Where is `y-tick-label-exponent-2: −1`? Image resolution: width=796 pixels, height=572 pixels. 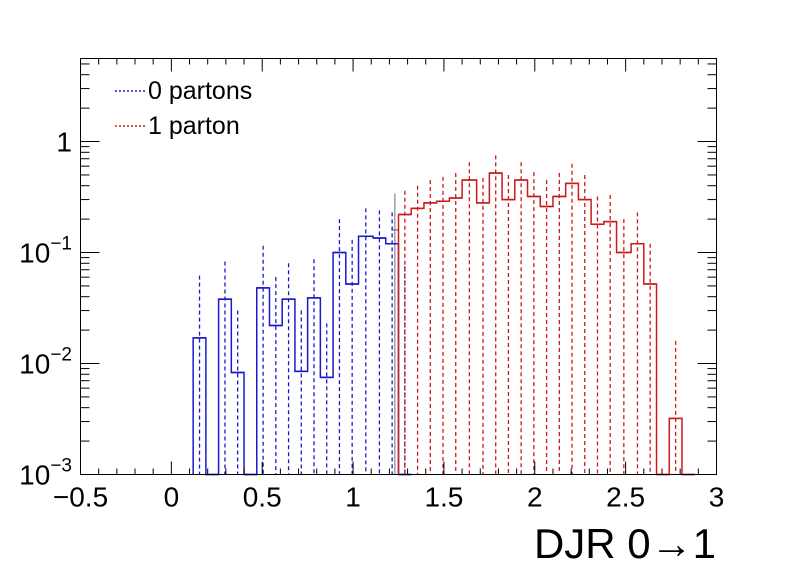
y-tick-label-exponent-2: −1 is located at coordinates (61, 244).